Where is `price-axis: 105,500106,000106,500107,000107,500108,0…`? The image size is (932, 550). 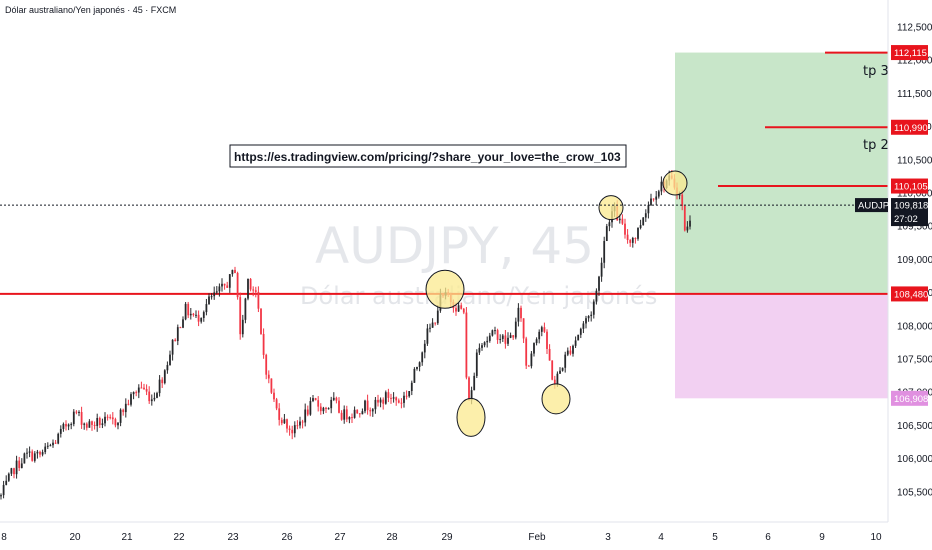
price-axis: 105,500106,000106,500107,000107,500108,0… is located at coordinates (914, 261).